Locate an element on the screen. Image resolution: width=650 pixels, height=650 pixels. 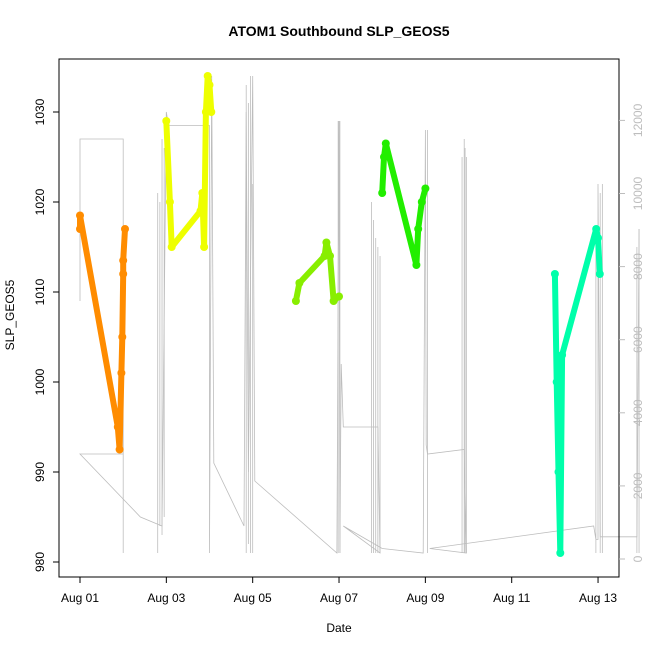
bottom-tick-label: Aug 09 is located at coordinates (425, 598).